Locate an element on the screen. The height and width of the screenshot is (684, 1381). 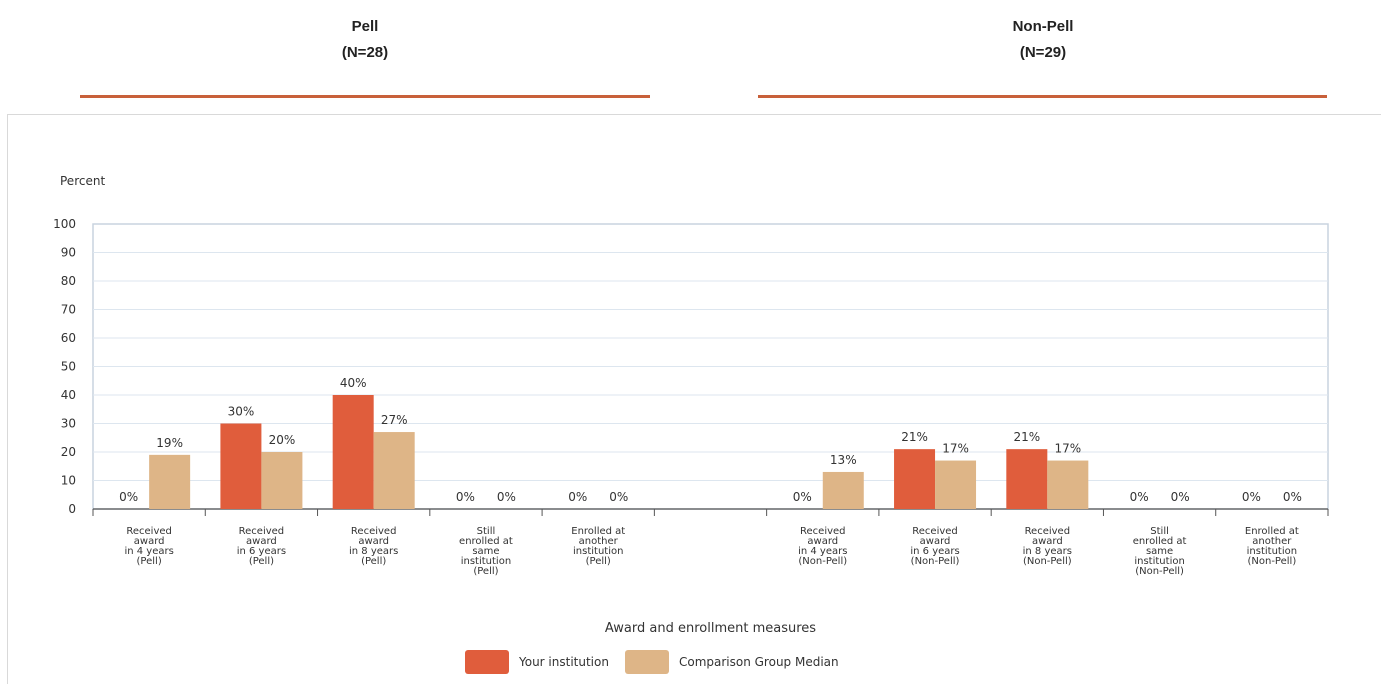
y-tick-label: 60 is located at coordinates (68, 338).